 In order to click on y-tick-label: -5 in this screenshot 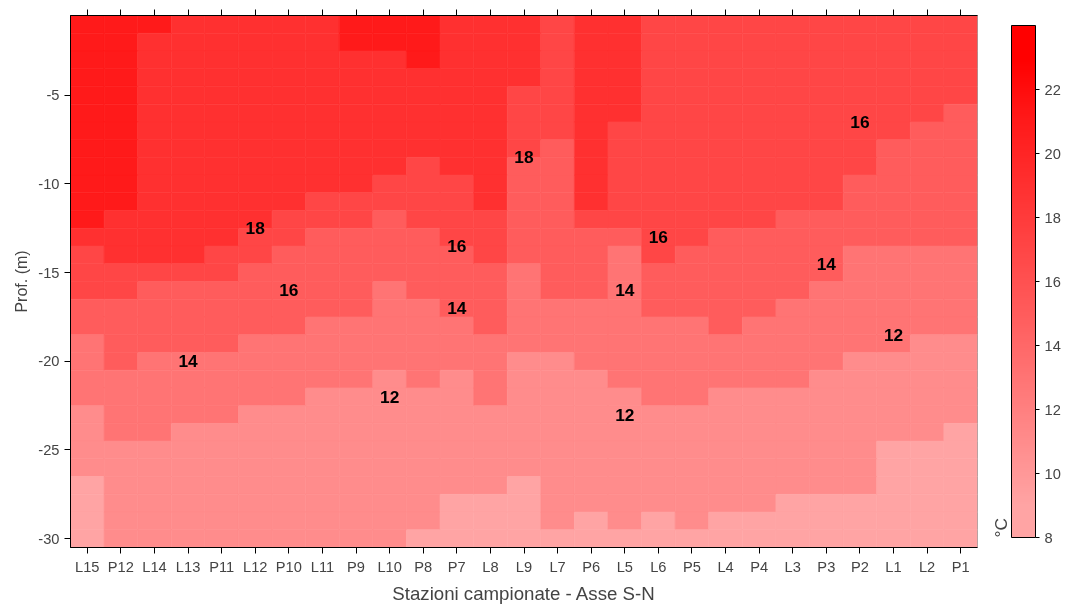, I will do `click(53, 95)`.